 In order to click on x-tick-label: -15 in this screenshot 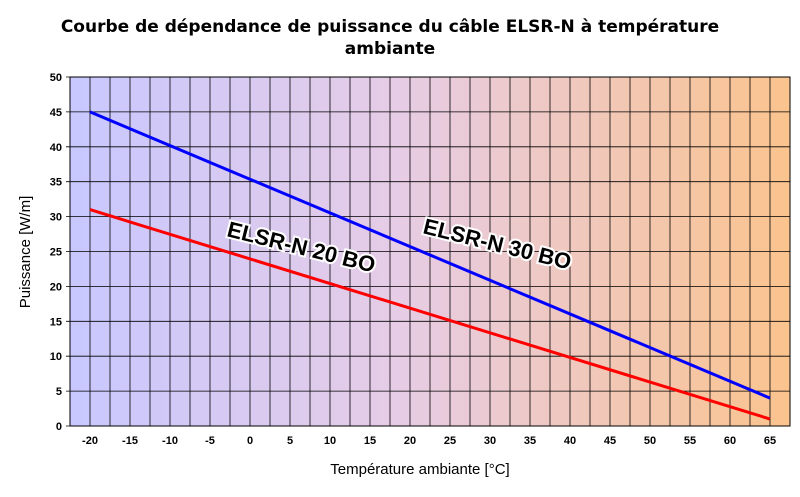, I will do `click(130, 441)`.